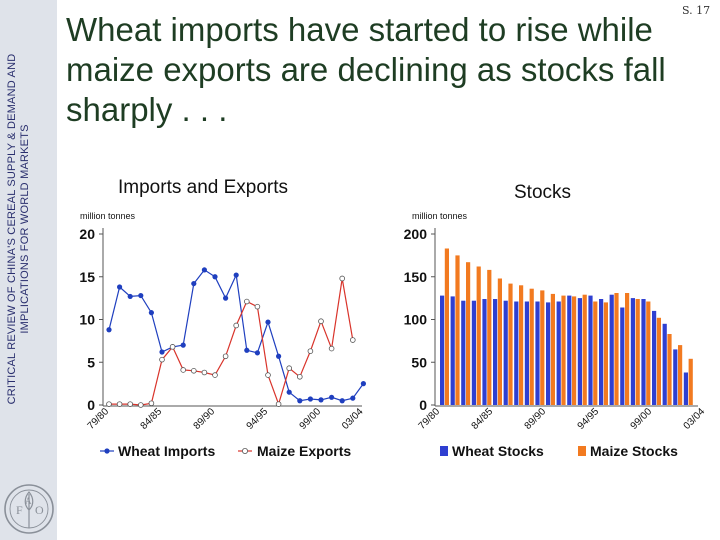 The height and width of the screenshot is (540, 720). I want to click on stocks-y-tick-label: 200, so click(416, 234).